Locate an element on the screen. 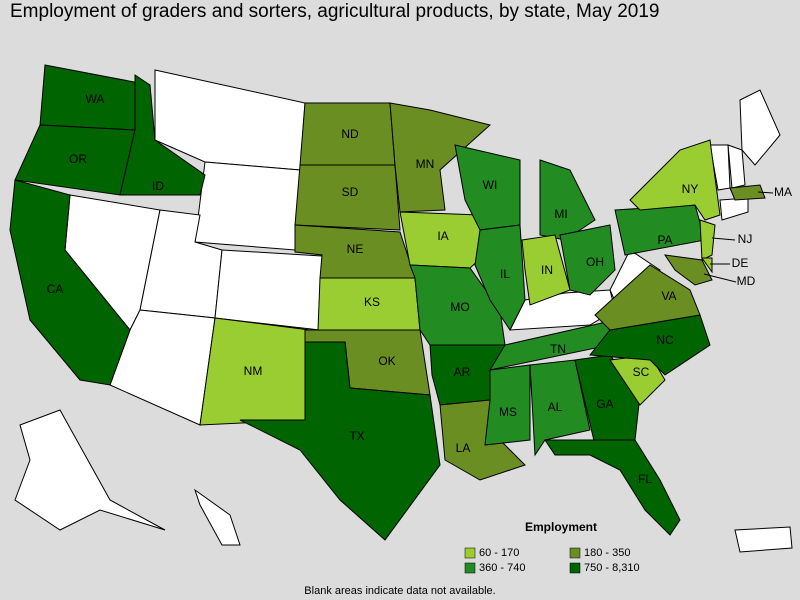 The image size is (800, 600). state-label: MS is located at coordinates (508, 412).